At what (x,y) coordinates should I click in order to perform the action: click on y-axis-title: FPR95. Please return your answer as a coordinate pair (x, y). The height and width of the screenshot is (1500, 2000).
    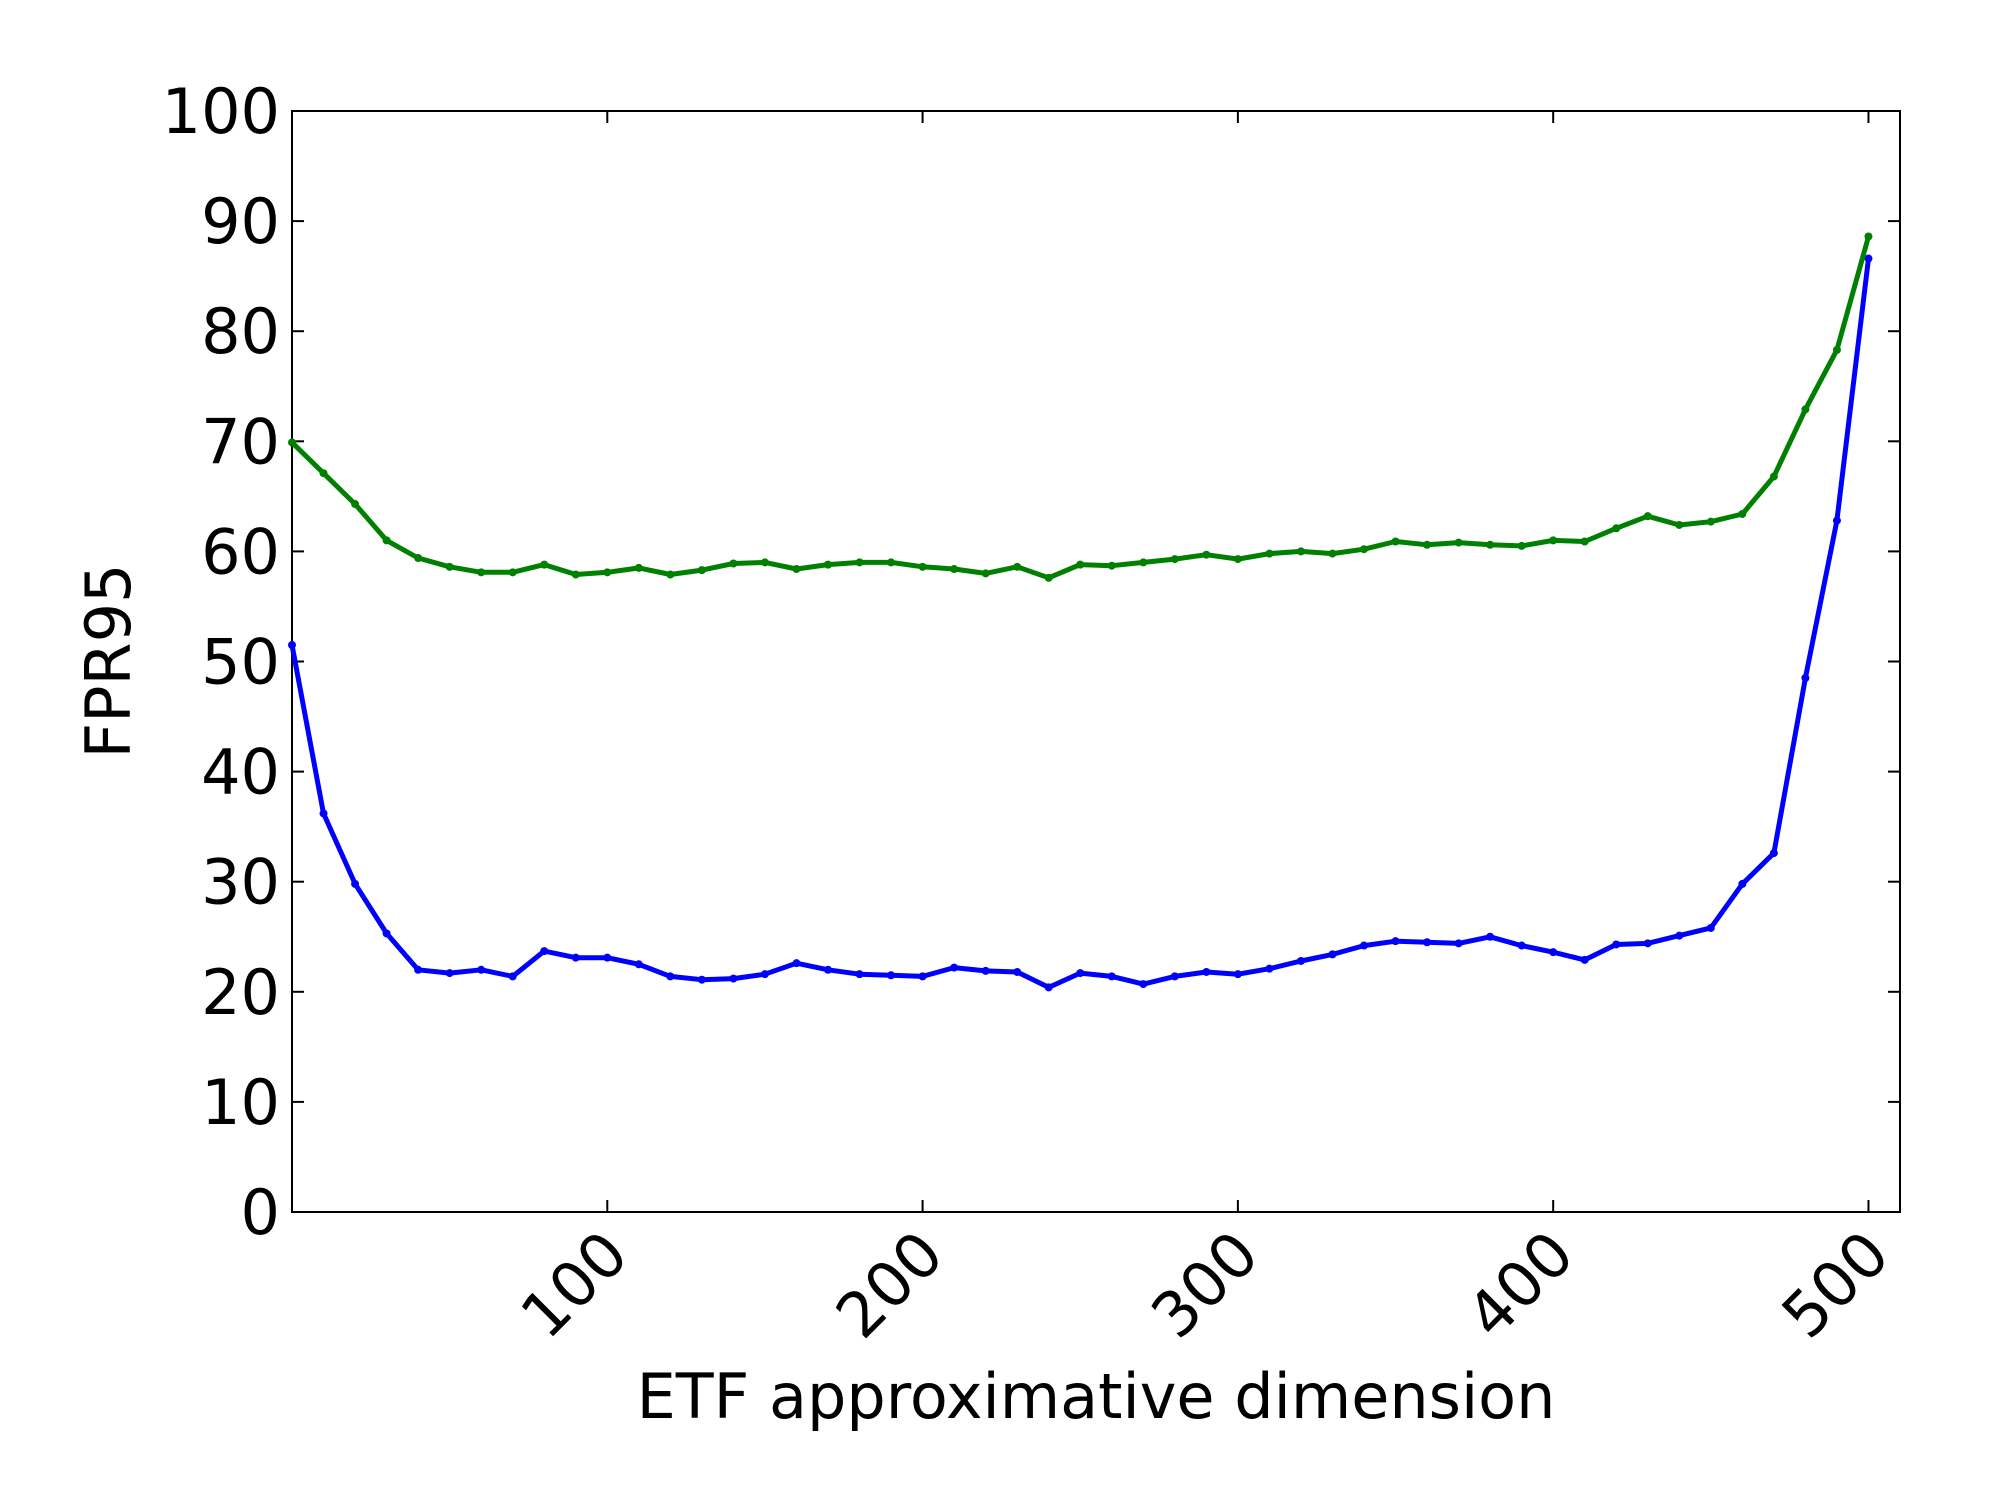
    Looking at the image, I should click on (108, 660).